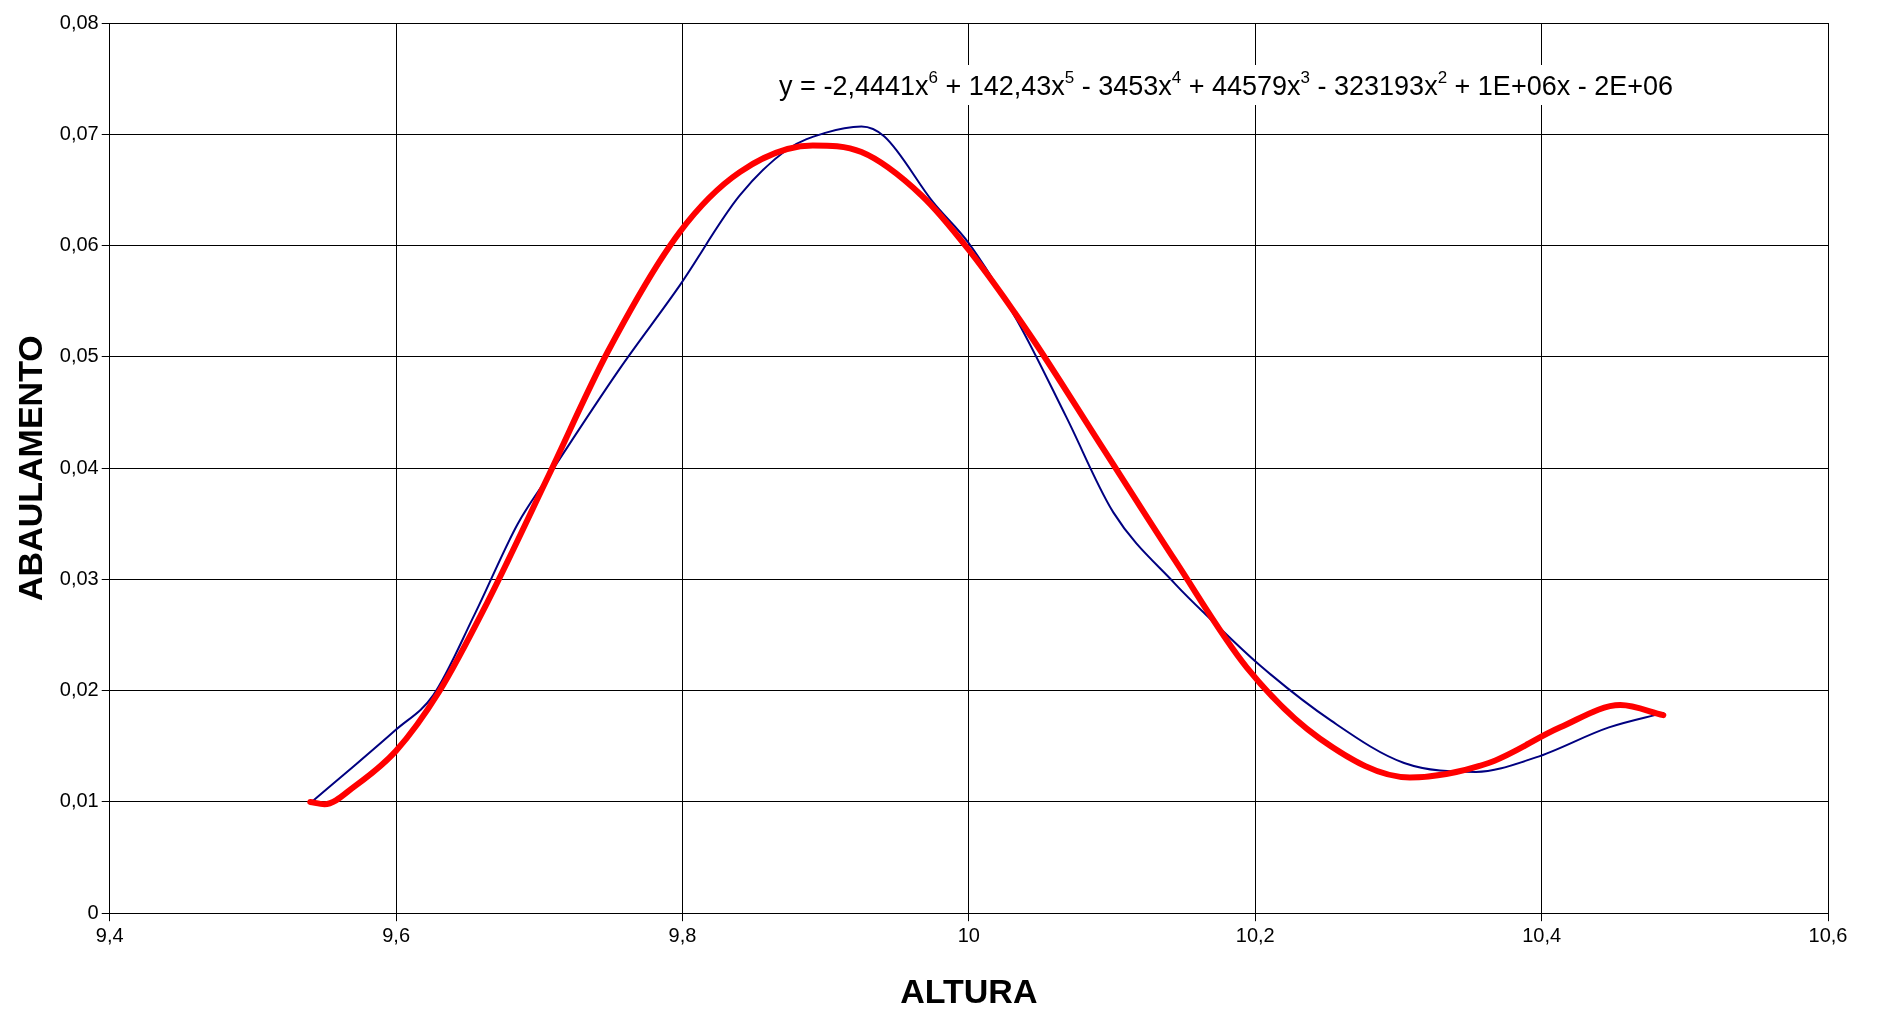 This screenshot has width=1881, height=1031. What do you see at coordinates (968, 934) in the screenshot?
I see `x-tick-label: 10` at bounding box center [968, 934].